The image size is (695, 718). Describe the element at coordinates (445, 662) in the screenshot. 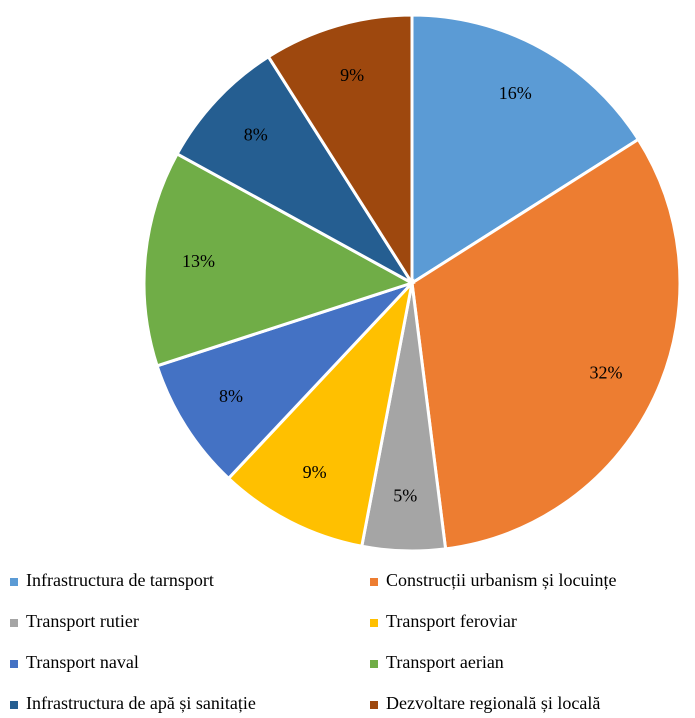

I see `legend-label: Transport aerian` at that location.